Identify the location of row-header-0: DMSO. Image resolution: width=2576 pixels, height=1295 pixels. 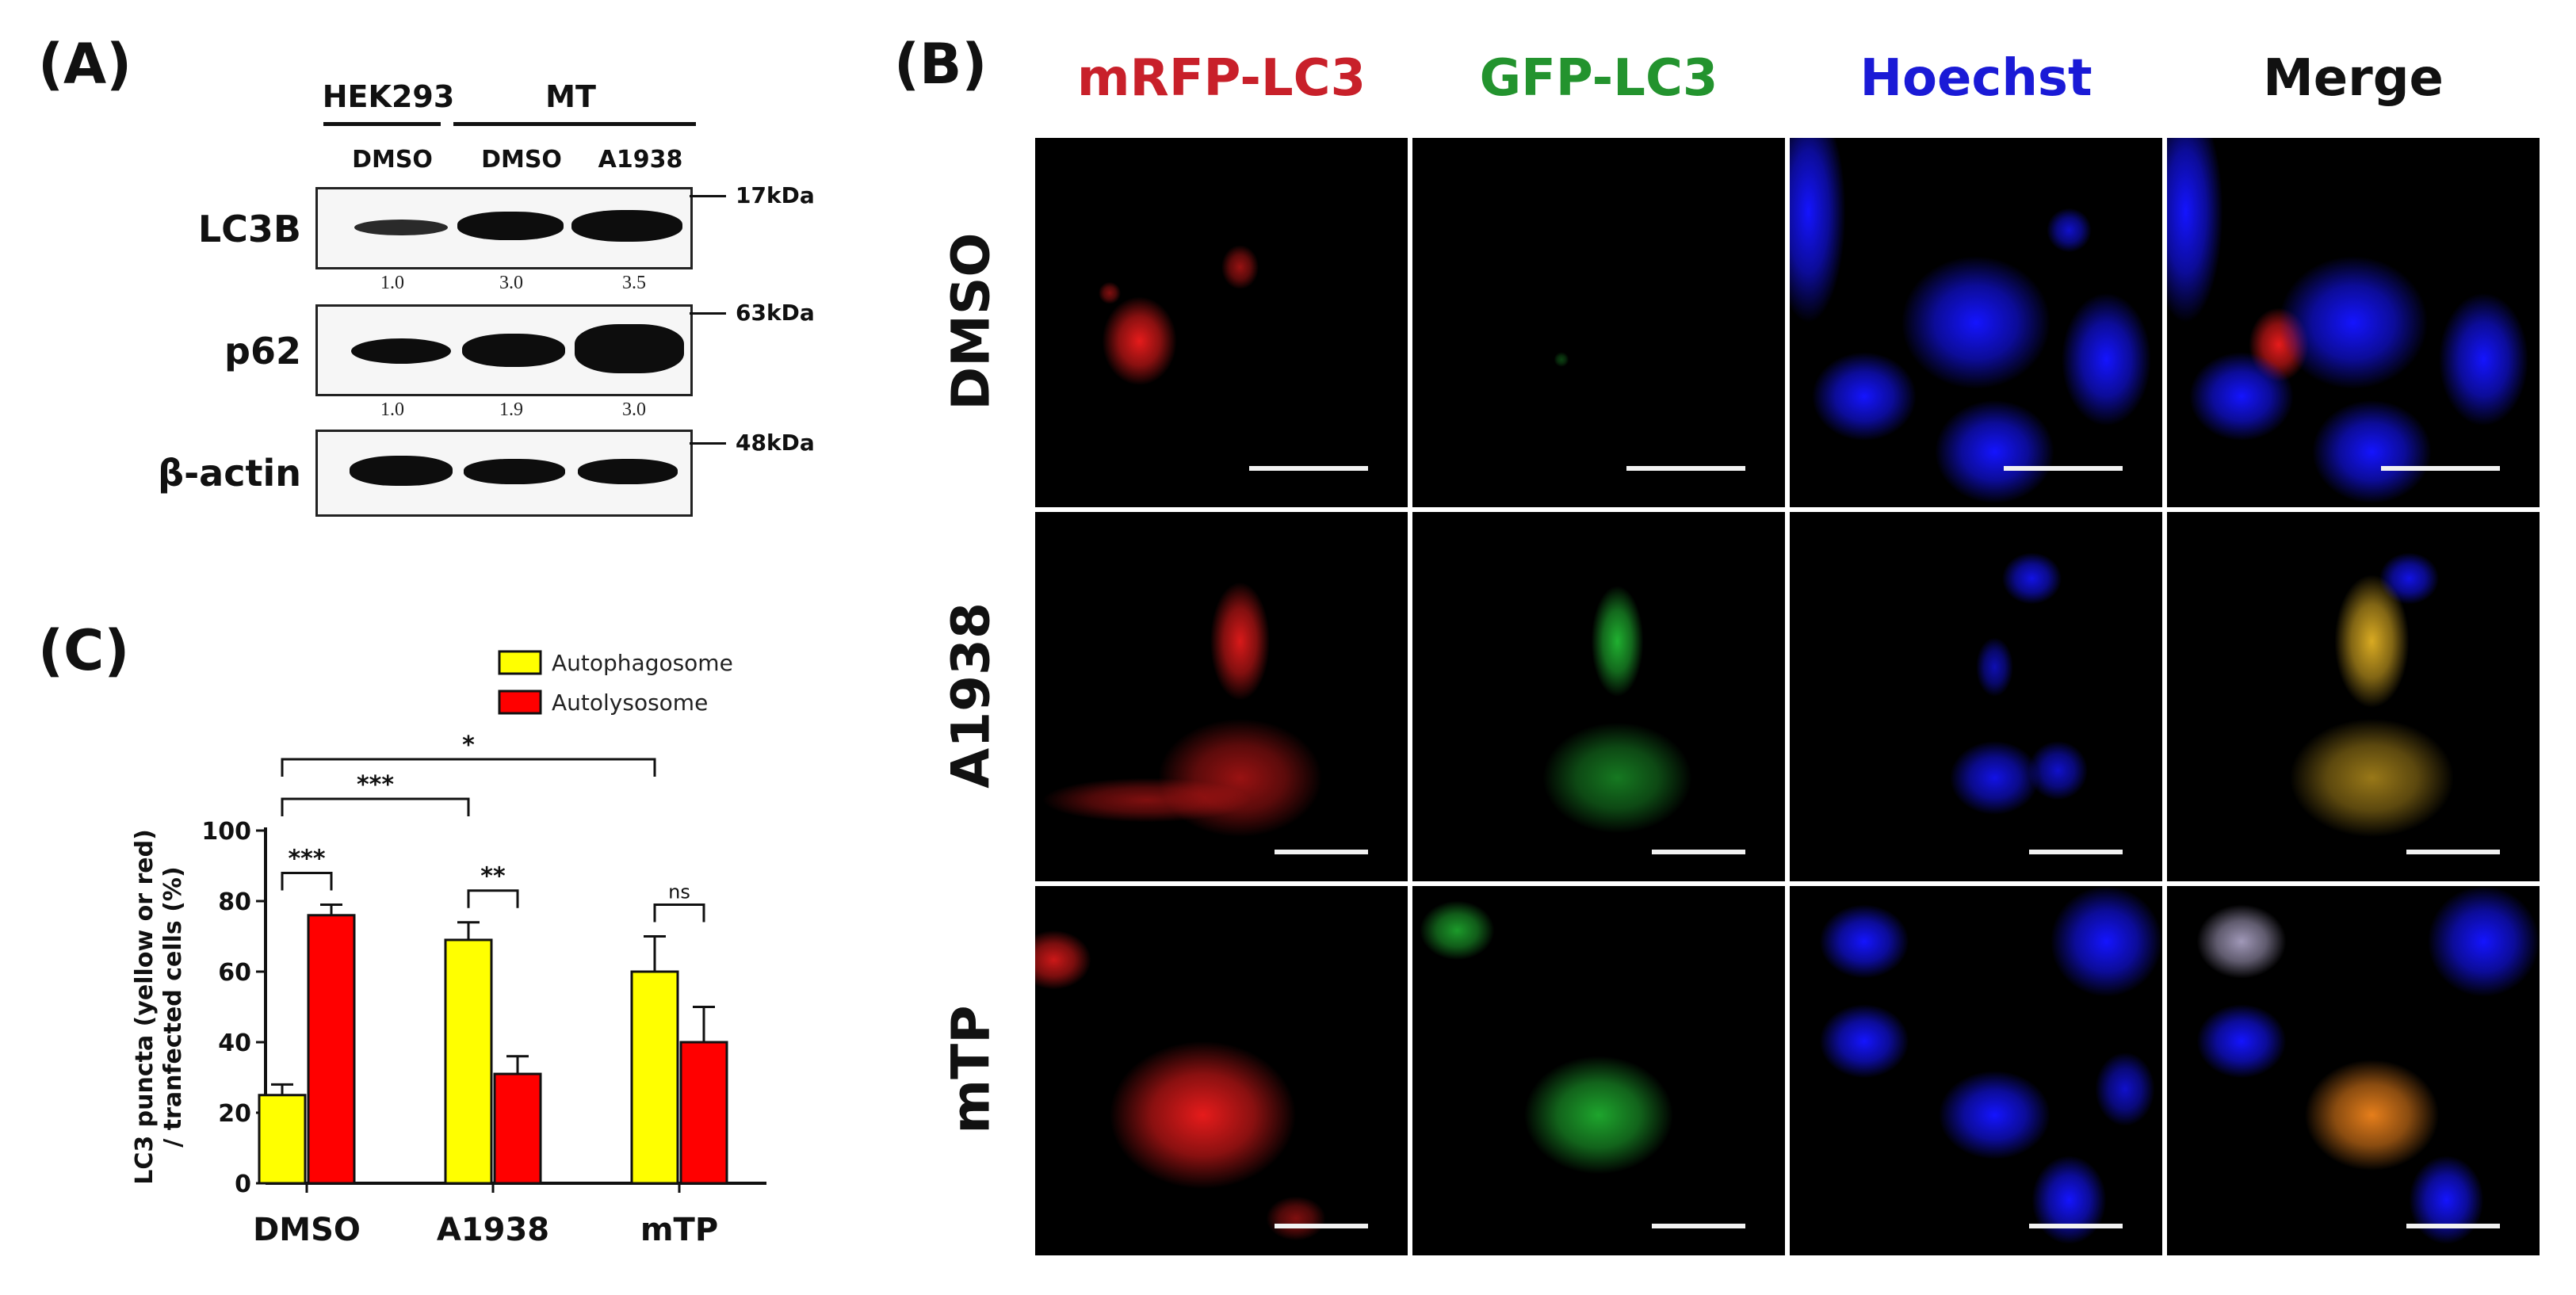
(971, 322).